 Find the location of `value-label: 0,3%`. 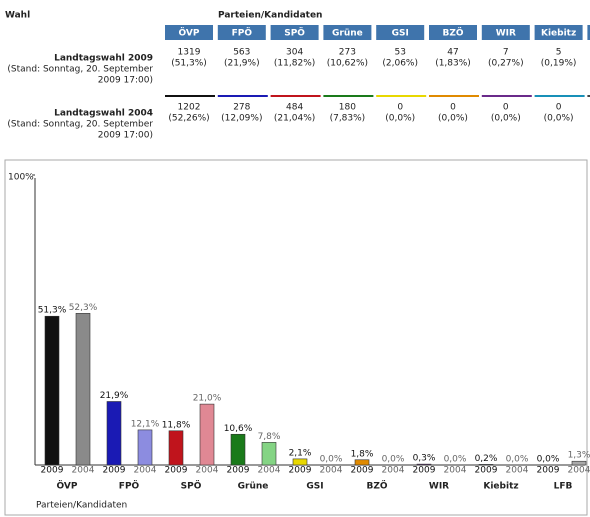

value-label: 0,3% is located at coordinates (424, 459).